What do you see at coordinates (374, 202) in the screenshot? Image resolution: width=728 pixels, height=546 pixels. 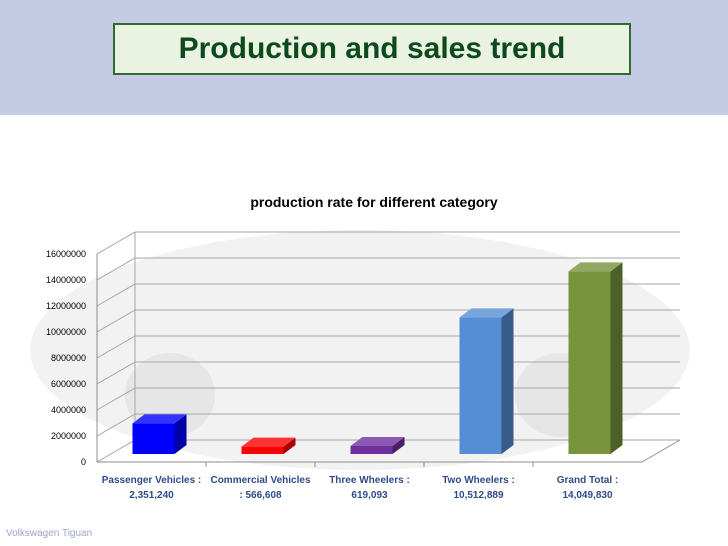 I see `chart-title: production rate for different category` at bounding box center [374, 202].